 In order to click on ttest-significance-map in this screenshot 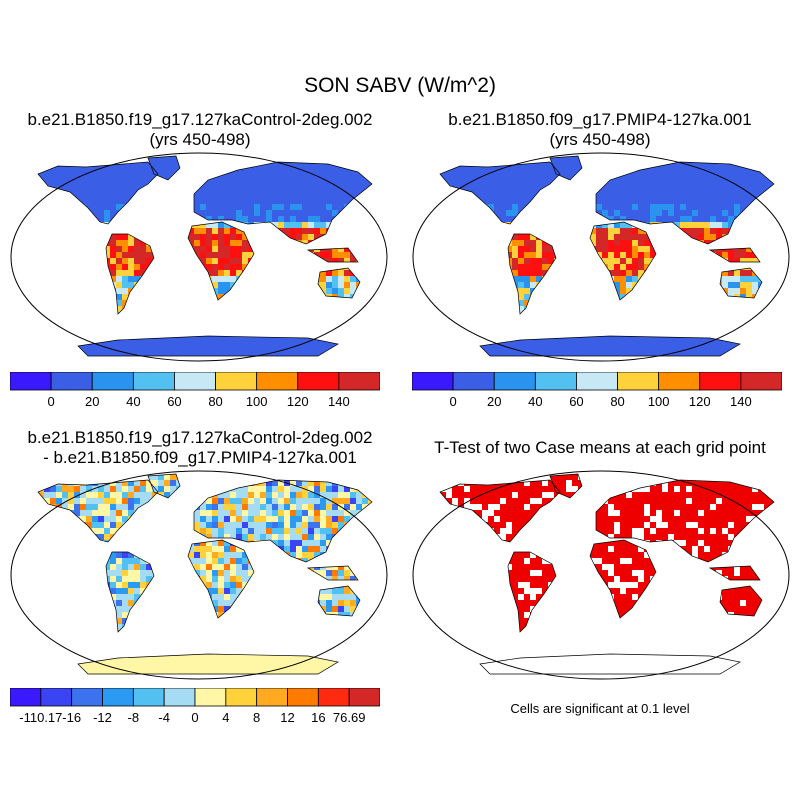, I will do `click(601, 575)`.